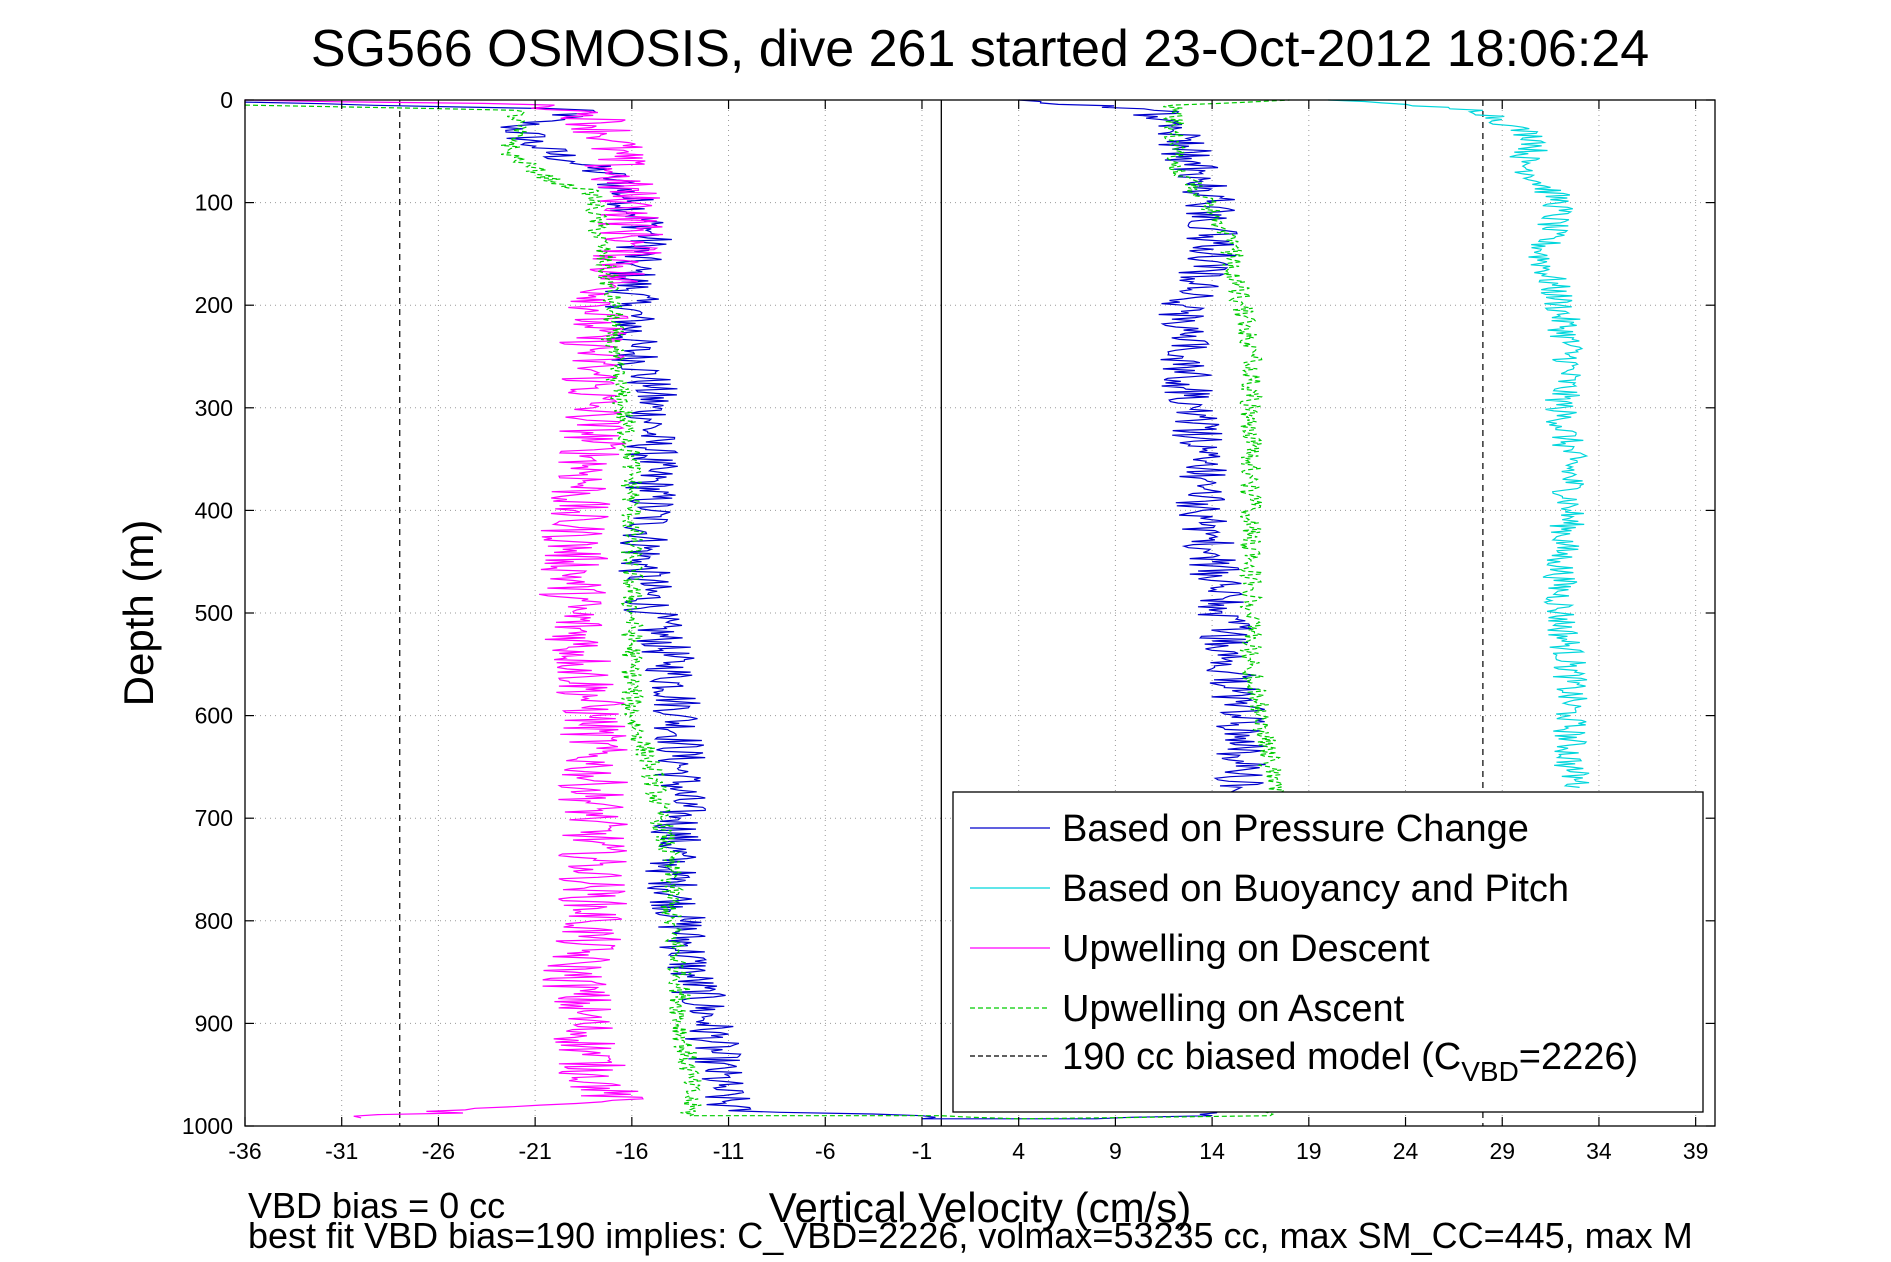 The width and height of the screenshot is (1891, 1262). Describe the element at coordinates (214, 613) in the screenshot. I see `y-tick-label: 500` at that location.